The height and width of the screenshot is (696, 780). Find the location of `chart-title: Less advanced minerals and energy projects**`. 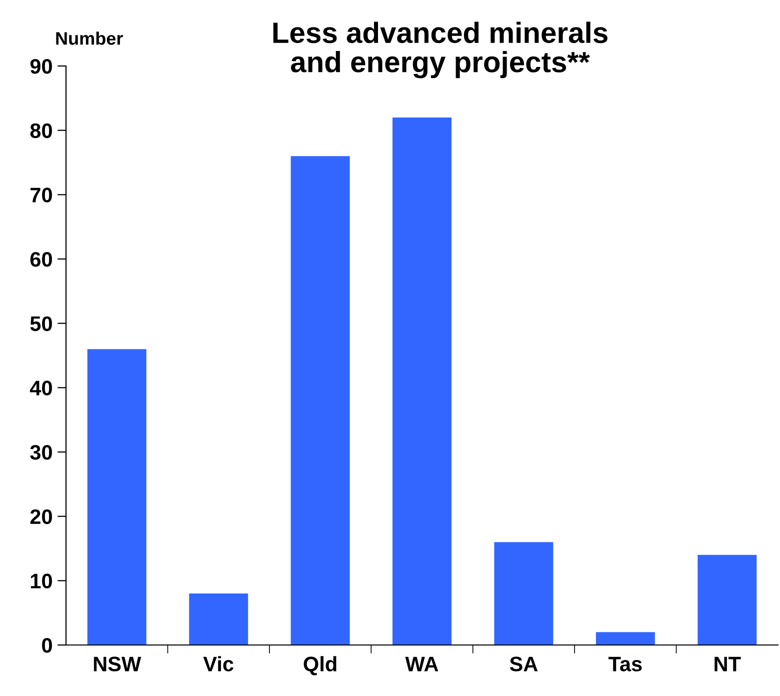

chart-title: Less advanced minerals and energy projects** is located at coordinates (440, 50).